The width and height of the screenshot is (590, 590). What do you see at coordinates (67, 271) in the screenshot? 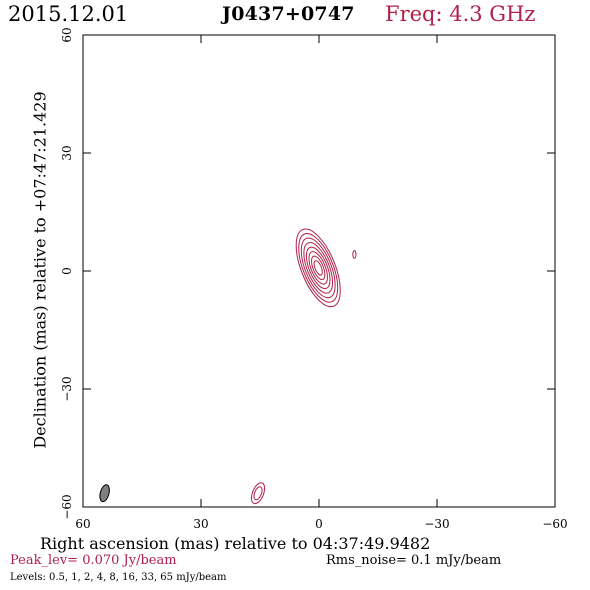
I see `y-tick-label: 0` at bounding box center [67, 271].